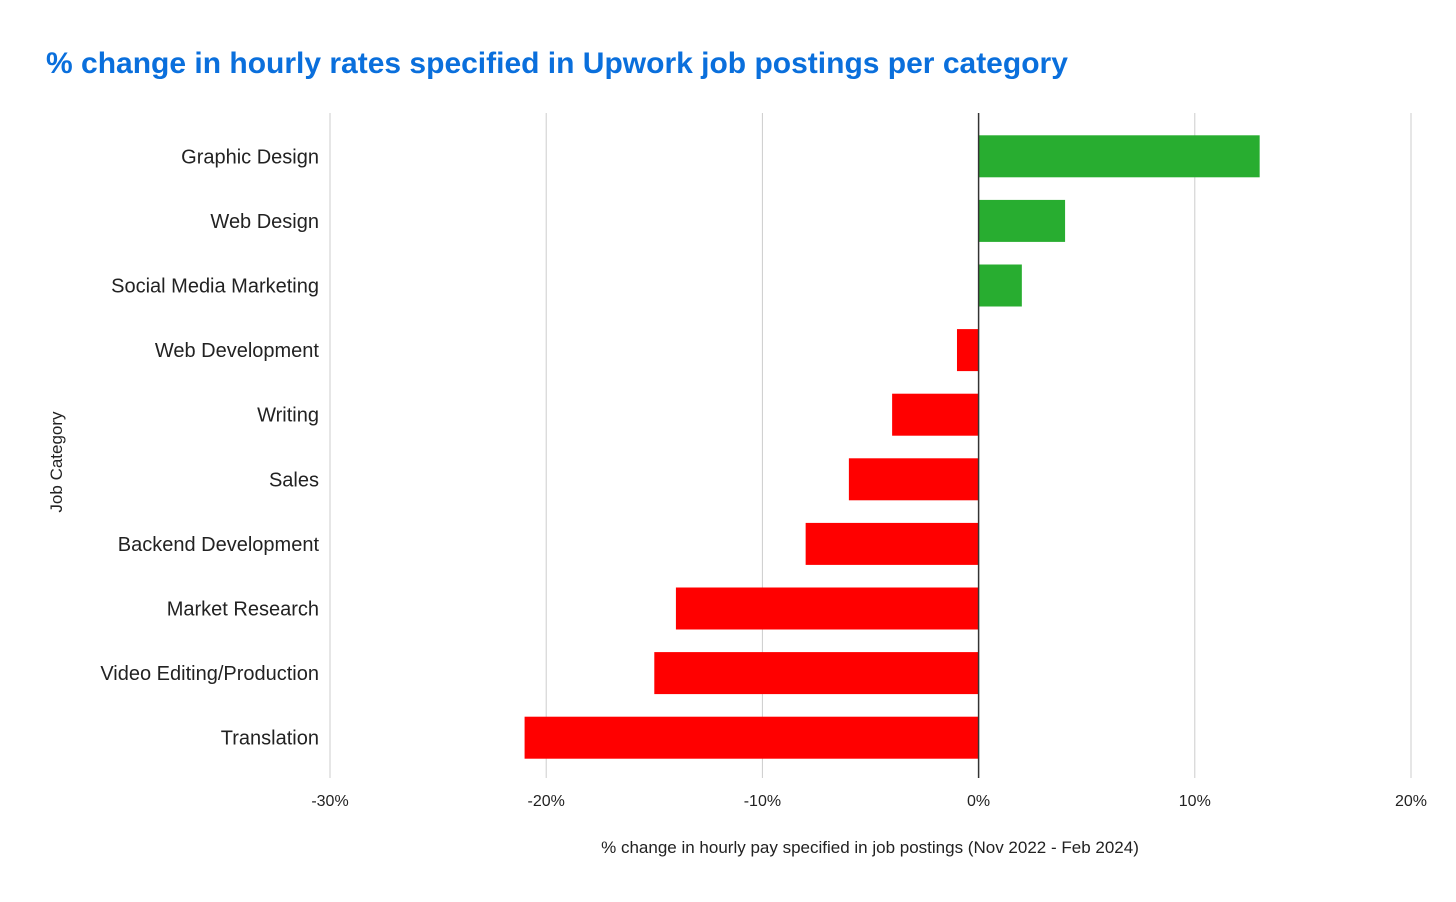 The width and height of the screenshot is (1456, 902). Describe the element at coordinates (264, 222) in the screenshot. I see `category-label: Web Design` at that location.